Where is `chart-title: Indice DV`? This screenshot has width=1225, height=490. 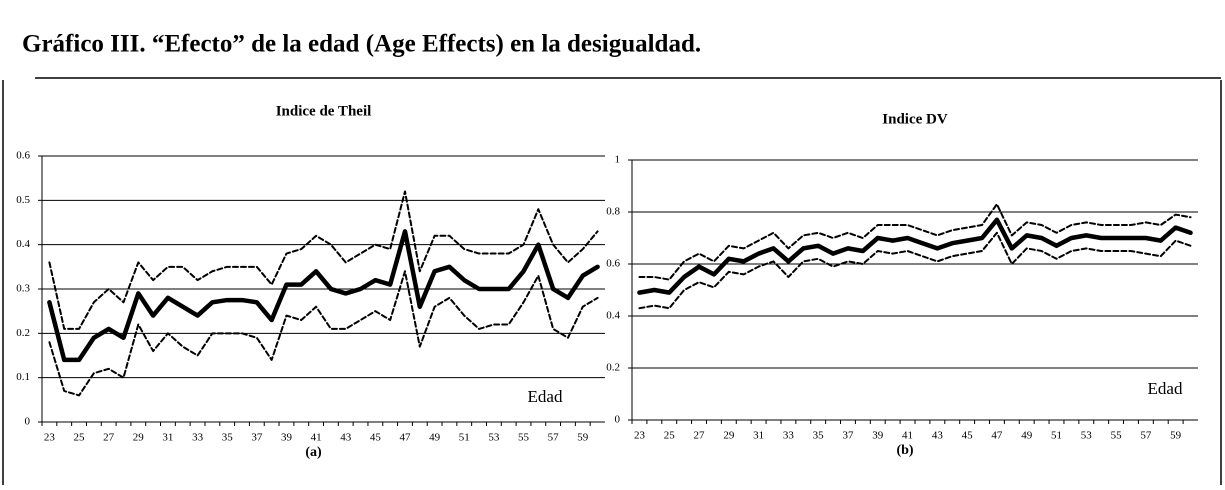
chart-title: Indice DV is located at coordinates (915, 119).